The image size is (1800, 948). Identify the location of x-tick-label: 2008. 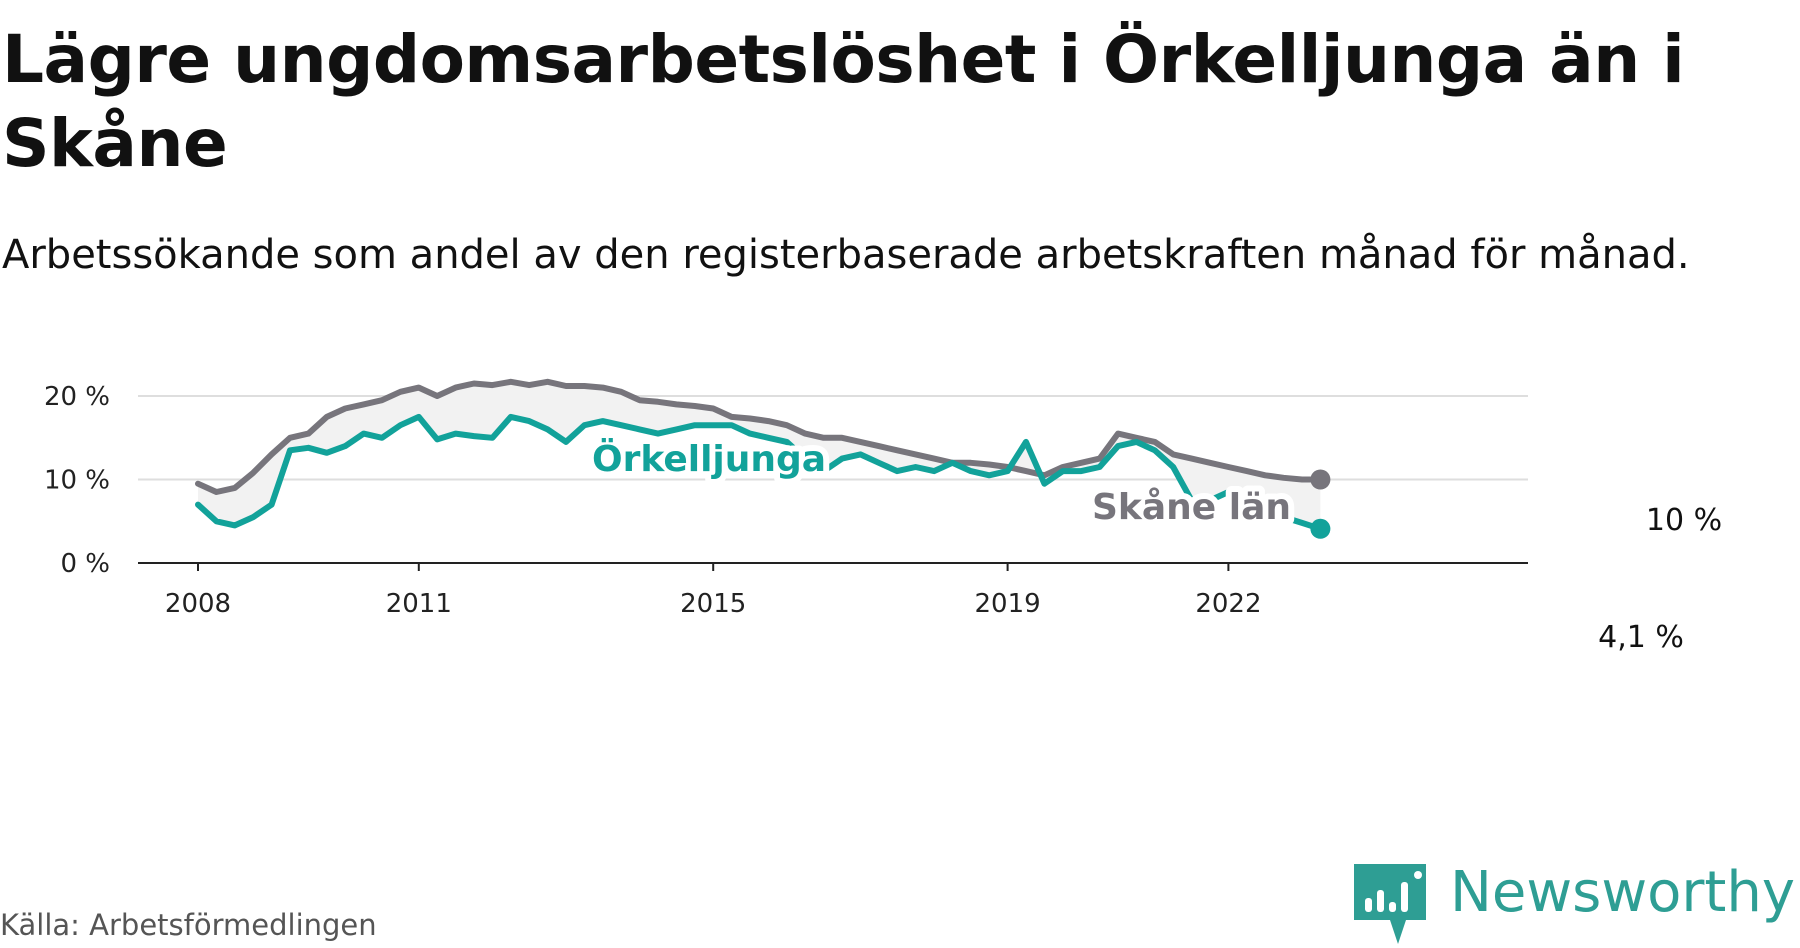
(198, 604).